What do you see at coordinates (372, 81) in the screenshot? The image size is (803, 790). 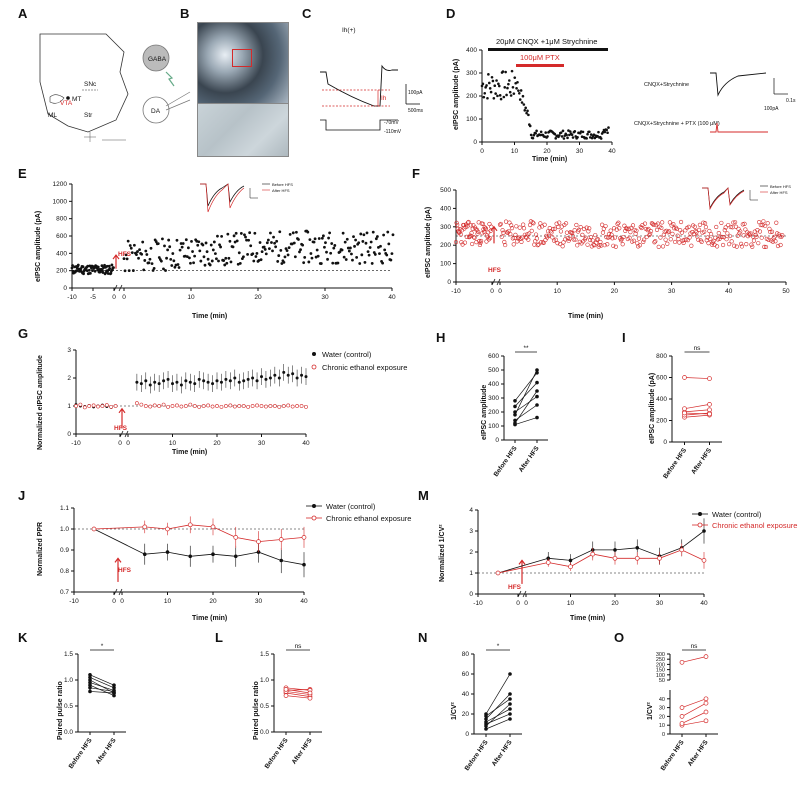 I see `panel-c-ih-trace: Ih(+) Ih 100pA 500ms -70mV -110mV` at bounding box center [372, 81].